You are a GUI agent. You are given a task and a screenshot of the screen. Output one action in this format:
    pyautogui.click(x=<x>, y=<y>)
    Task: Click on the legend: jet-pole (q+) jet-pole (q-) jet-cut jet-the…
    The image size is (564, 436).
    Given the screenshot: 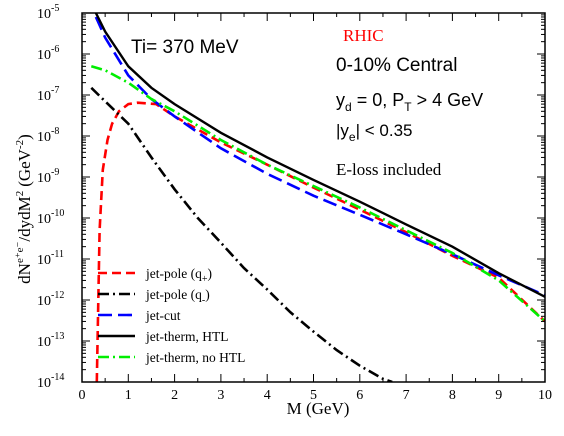 What is the action you would take?
    pyautogui.click(x=171, y=315)
    